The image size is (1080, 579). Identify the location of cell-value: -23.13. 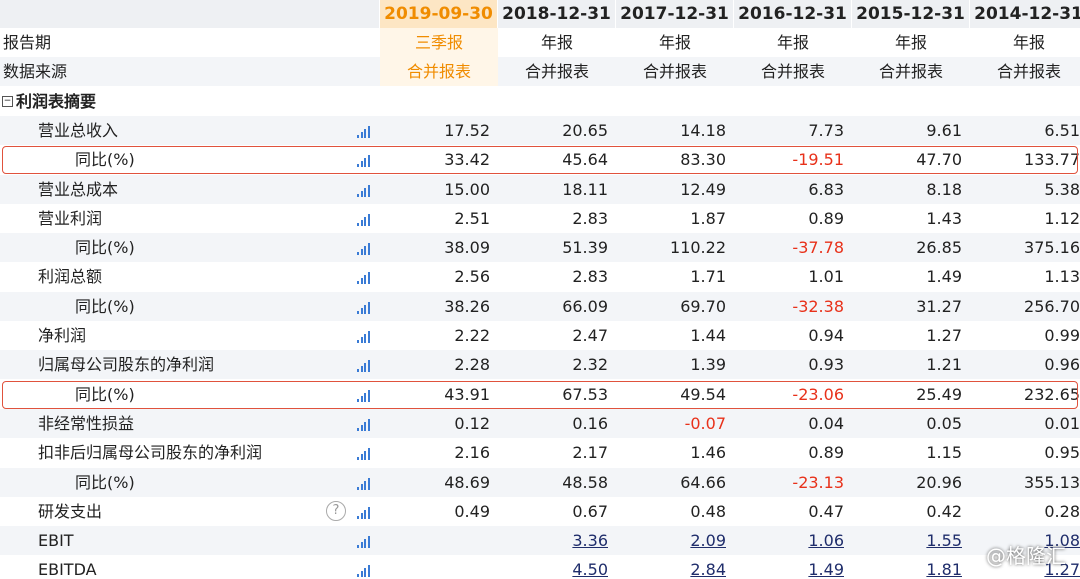
(818, 482).